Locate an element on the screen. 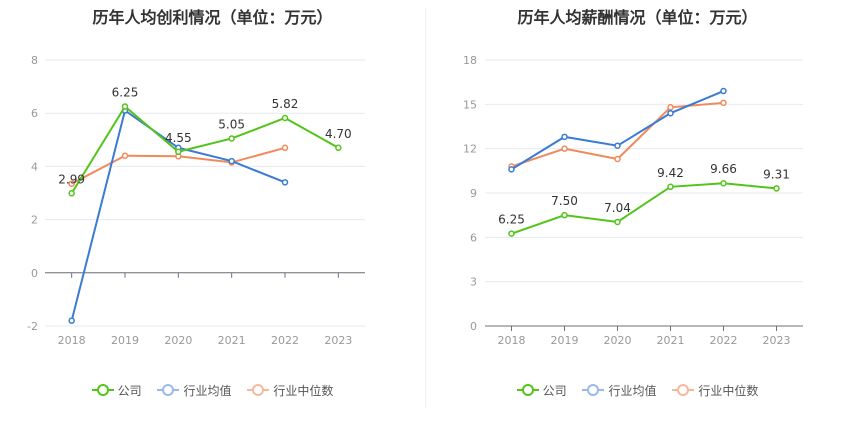 Image resolution: width=850 pixels, height=437 pixels. salary-chart-legend: 公司 行业均值 行业中位数 is located at coordinates (637, 389).